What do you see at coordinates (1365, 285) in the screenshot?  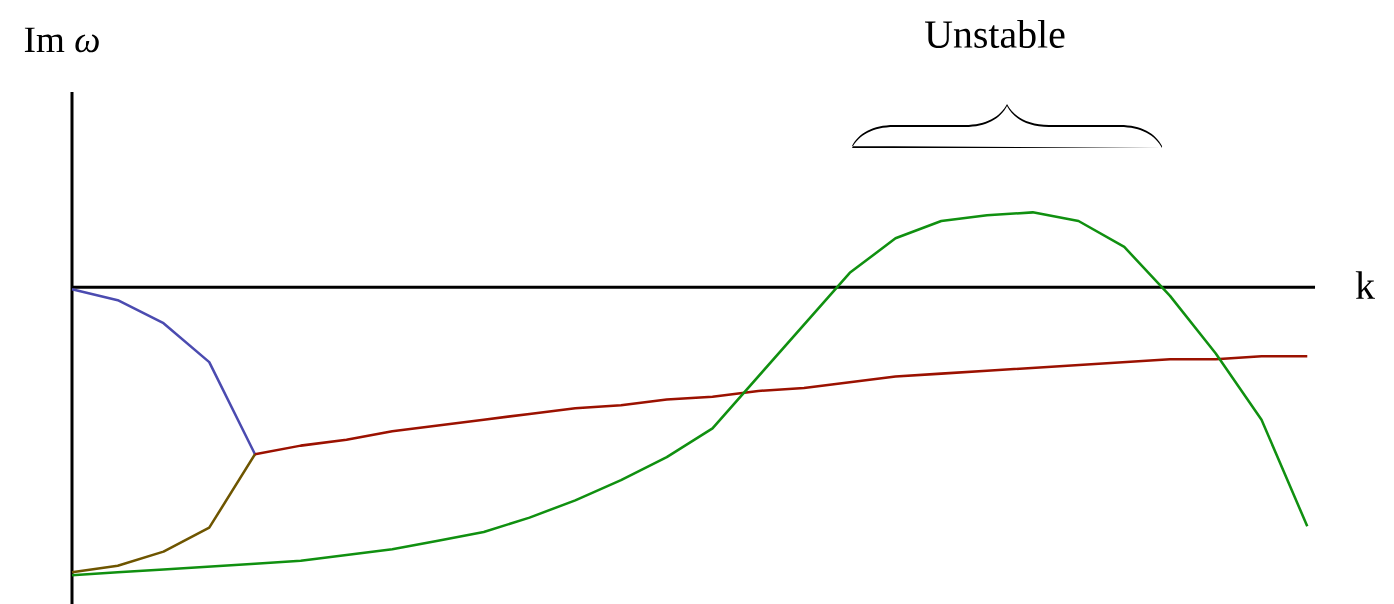 I see `x-axis-title: k` at bounding box center [1365, 285].